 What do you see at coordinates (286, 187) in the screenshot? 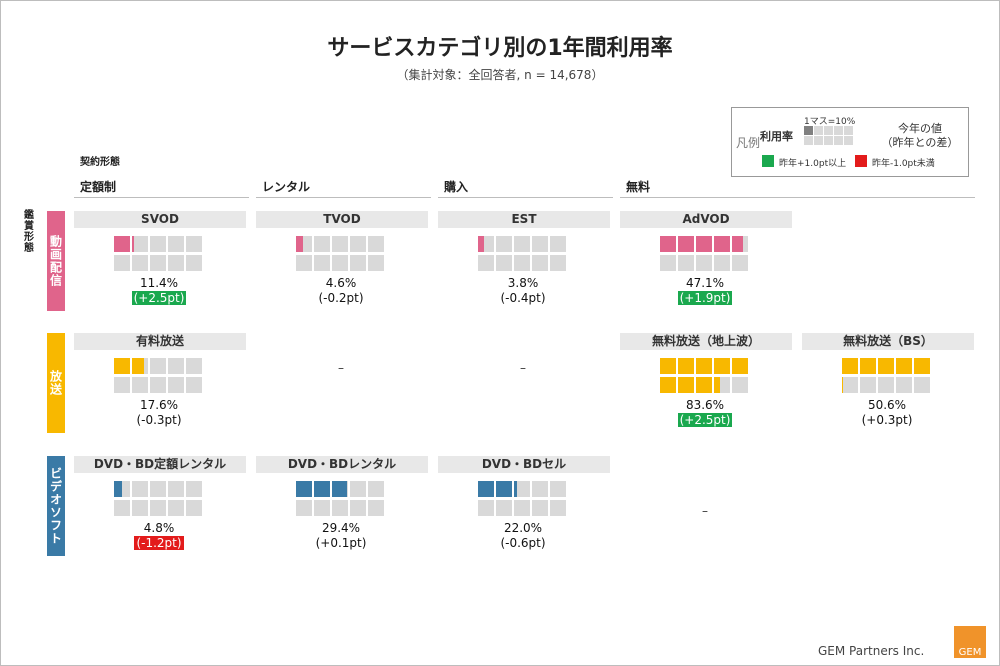
I see `column-header-1: レンタル` at bounding box center [286, 187].